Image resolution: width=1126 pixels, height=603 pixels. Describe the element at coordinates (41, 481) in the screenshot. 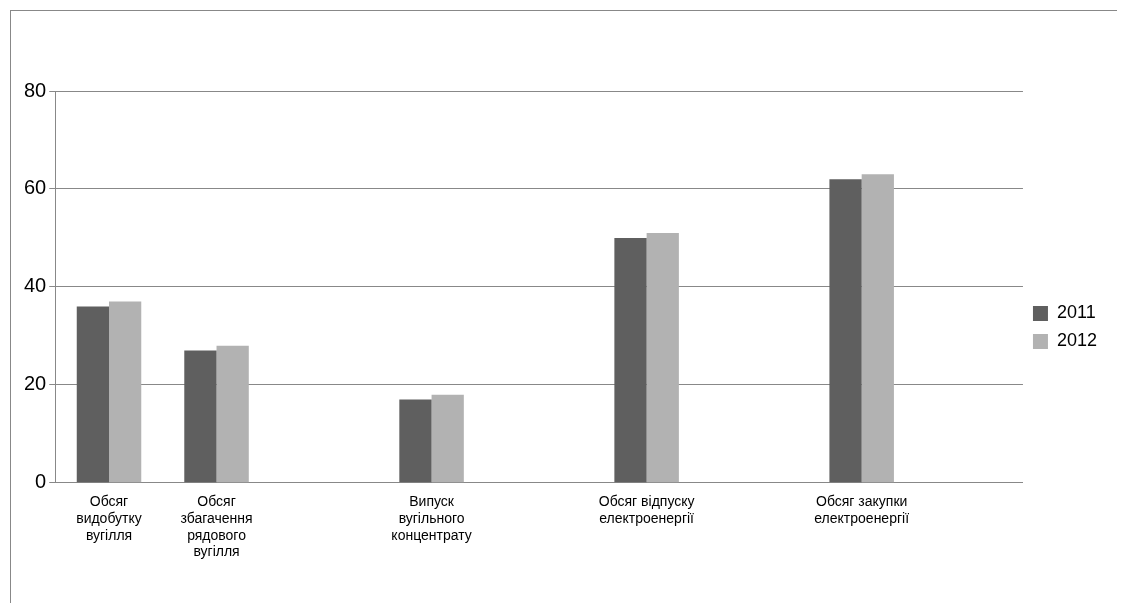

I see `y-tick-label: 0` at that location.